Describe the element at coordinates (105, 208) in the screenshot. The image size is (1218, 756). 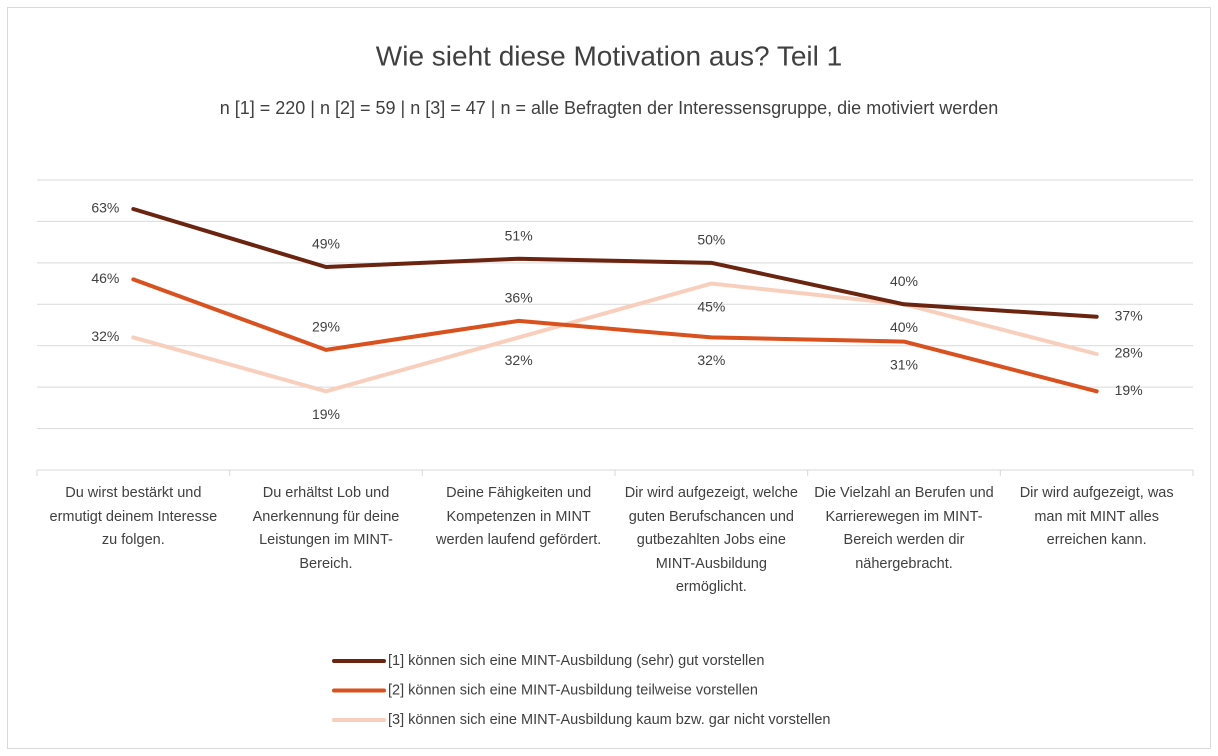
I see `data-label: 63%` at that location.